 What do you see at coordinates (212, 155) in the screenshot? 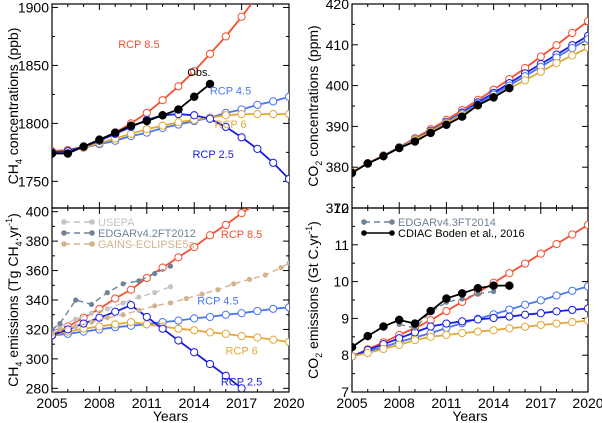
I see `series-annotation: RCP 2.5` at bounding box center [212, 155].